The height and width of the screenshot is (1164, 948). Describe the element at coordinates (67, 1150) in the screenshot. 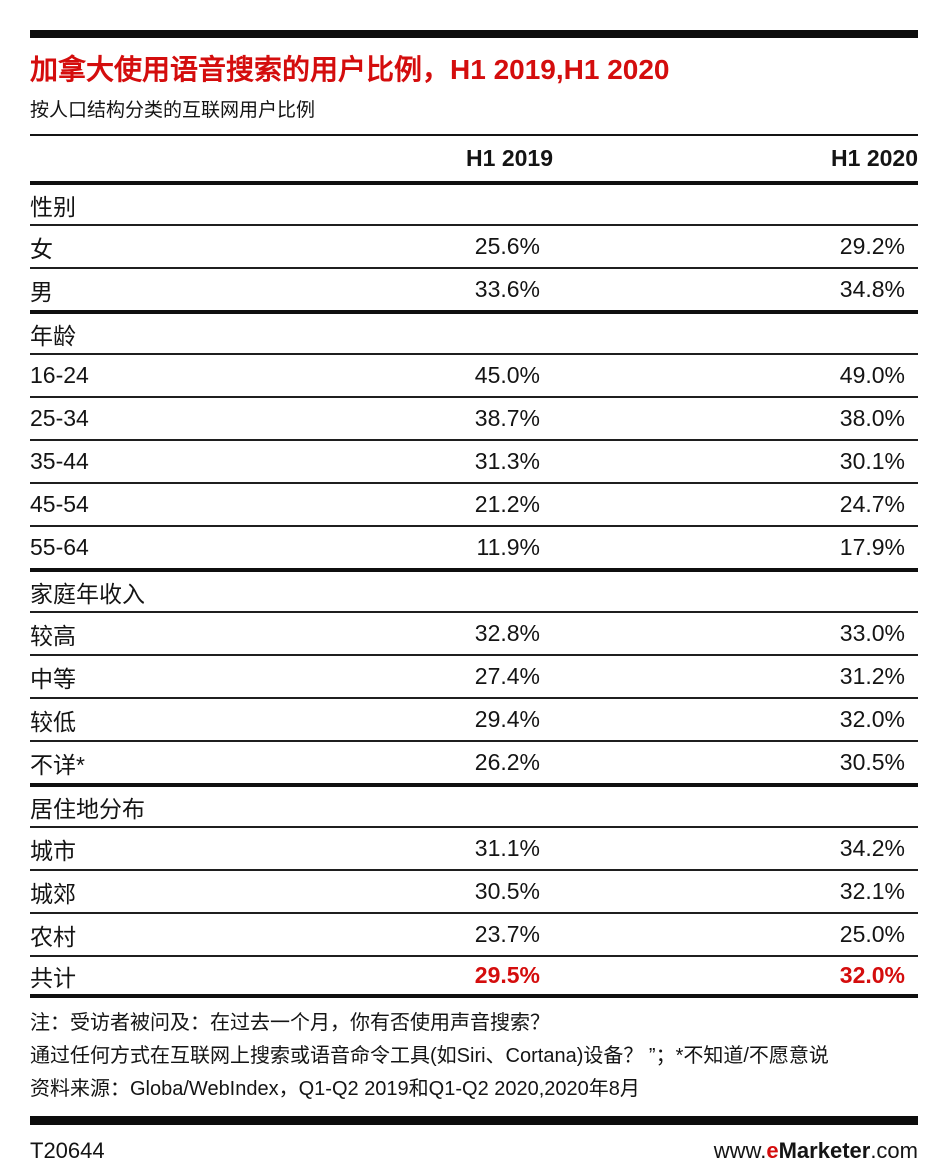

I see `chart-id: T20644` at that location.